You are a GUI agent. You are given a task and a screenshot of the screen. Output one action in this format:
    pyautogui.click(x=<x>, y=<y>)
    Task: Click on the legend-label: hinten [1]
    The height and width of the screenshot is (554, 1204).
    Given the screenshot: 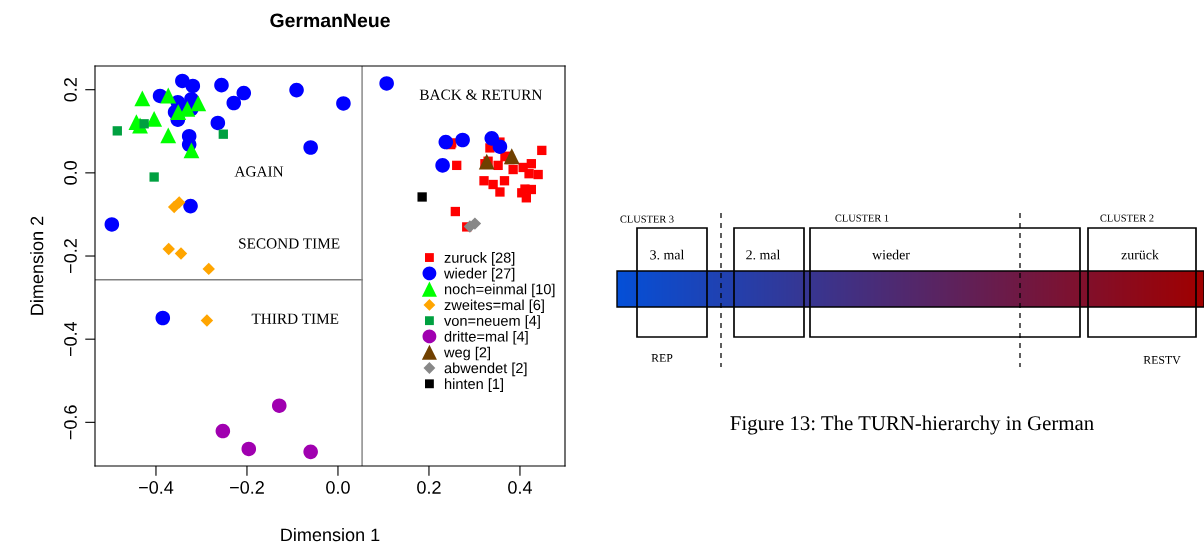 What is the action you would take?
    pyautogui.click(x=474, y=385)
    